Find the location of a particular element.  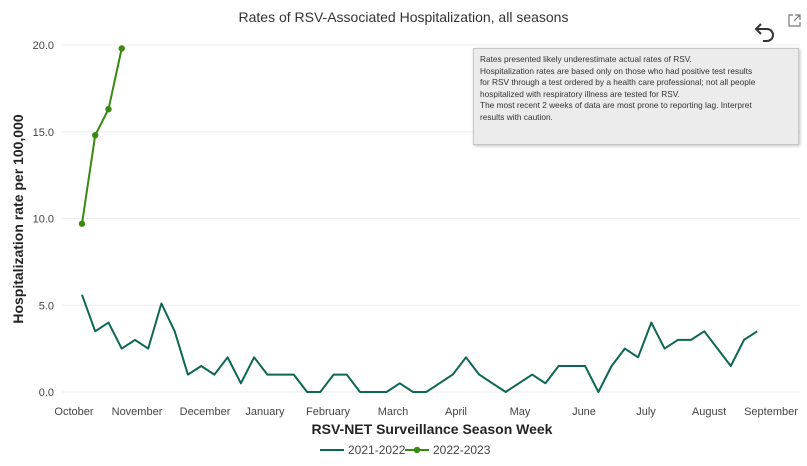

y-axis-ticks: 0.0 5.0 10.0 15.0 20.0 is located at coordinates (43, 219).